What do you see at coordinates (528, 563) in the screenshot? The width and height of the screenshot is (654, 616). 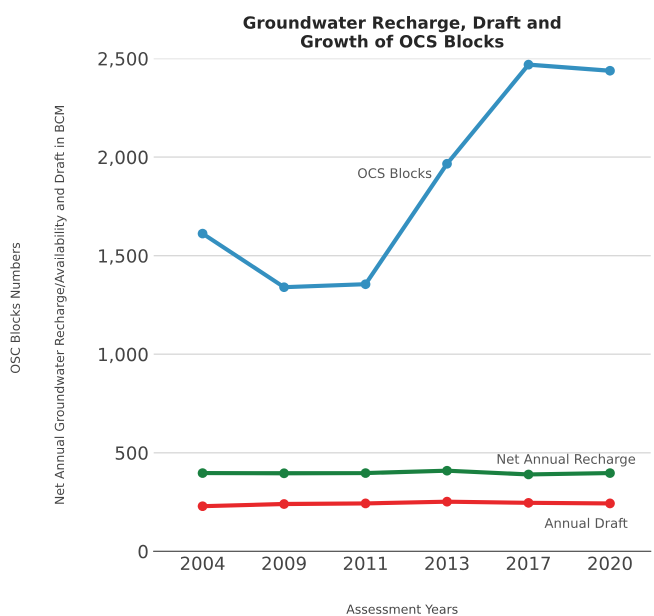 I see `x-tick-label: 2017` at bounding box center [528, 563].